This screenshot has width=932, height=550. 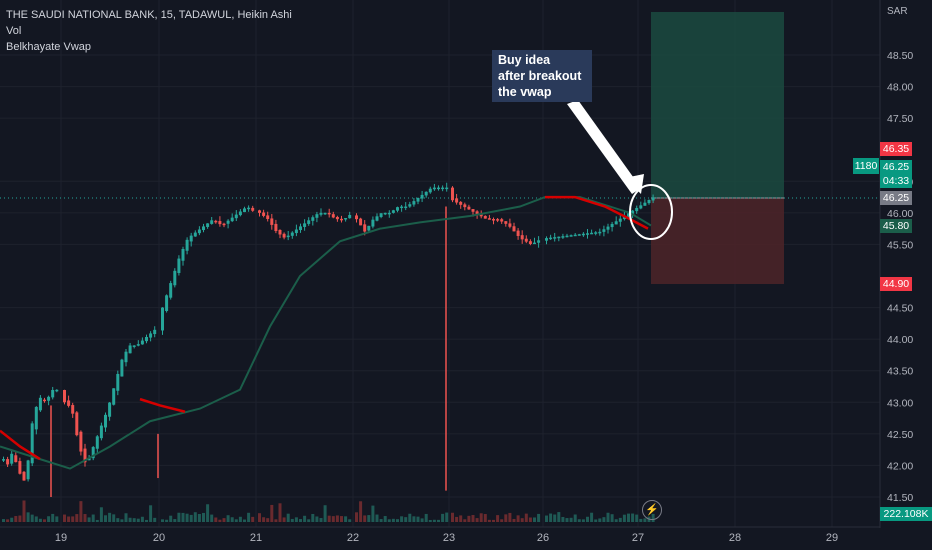 What do you see at coordinates (524, 60) in the screenshot?
I see `callout-line-1: Buy idea` at bounding box center [524, 60].